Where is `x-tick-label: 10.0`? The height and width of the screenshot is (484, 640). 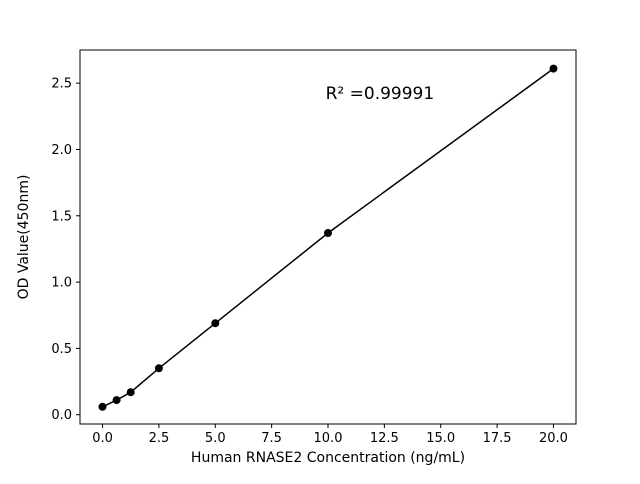
x-tick-label: 10.0 is located at coordinates (328, 438).